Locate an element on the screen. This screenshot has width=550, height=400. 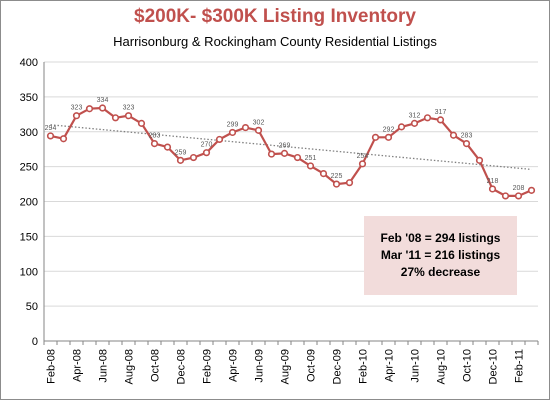
y-tick-label: 300 is located at coordinates (29, 133).